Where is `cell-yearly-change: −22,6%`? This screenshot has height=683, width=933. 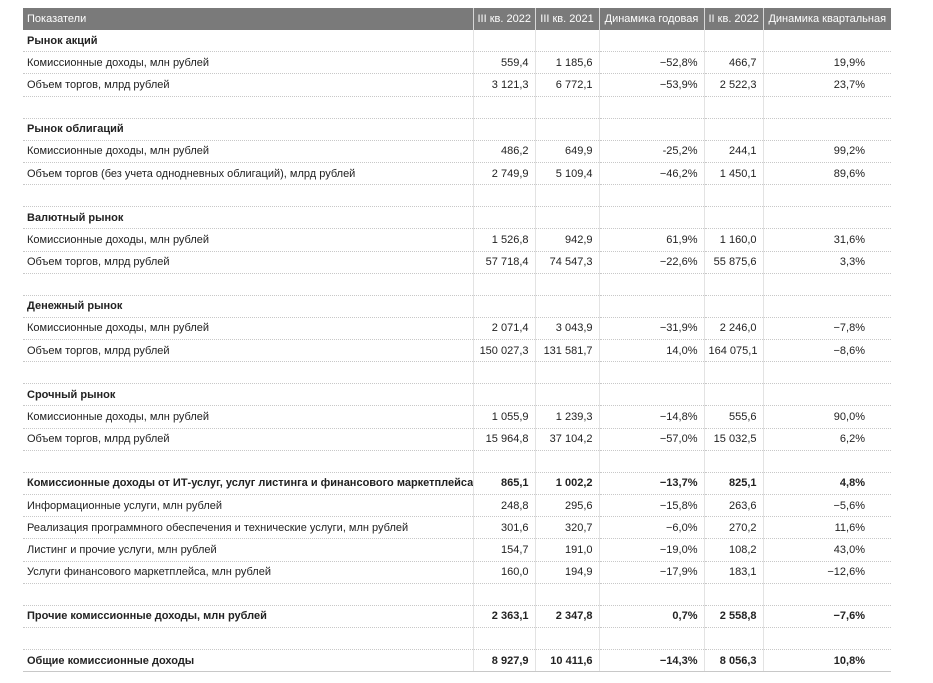
cell-yearly-change: −22,6% is located at coordinates (652, 262).